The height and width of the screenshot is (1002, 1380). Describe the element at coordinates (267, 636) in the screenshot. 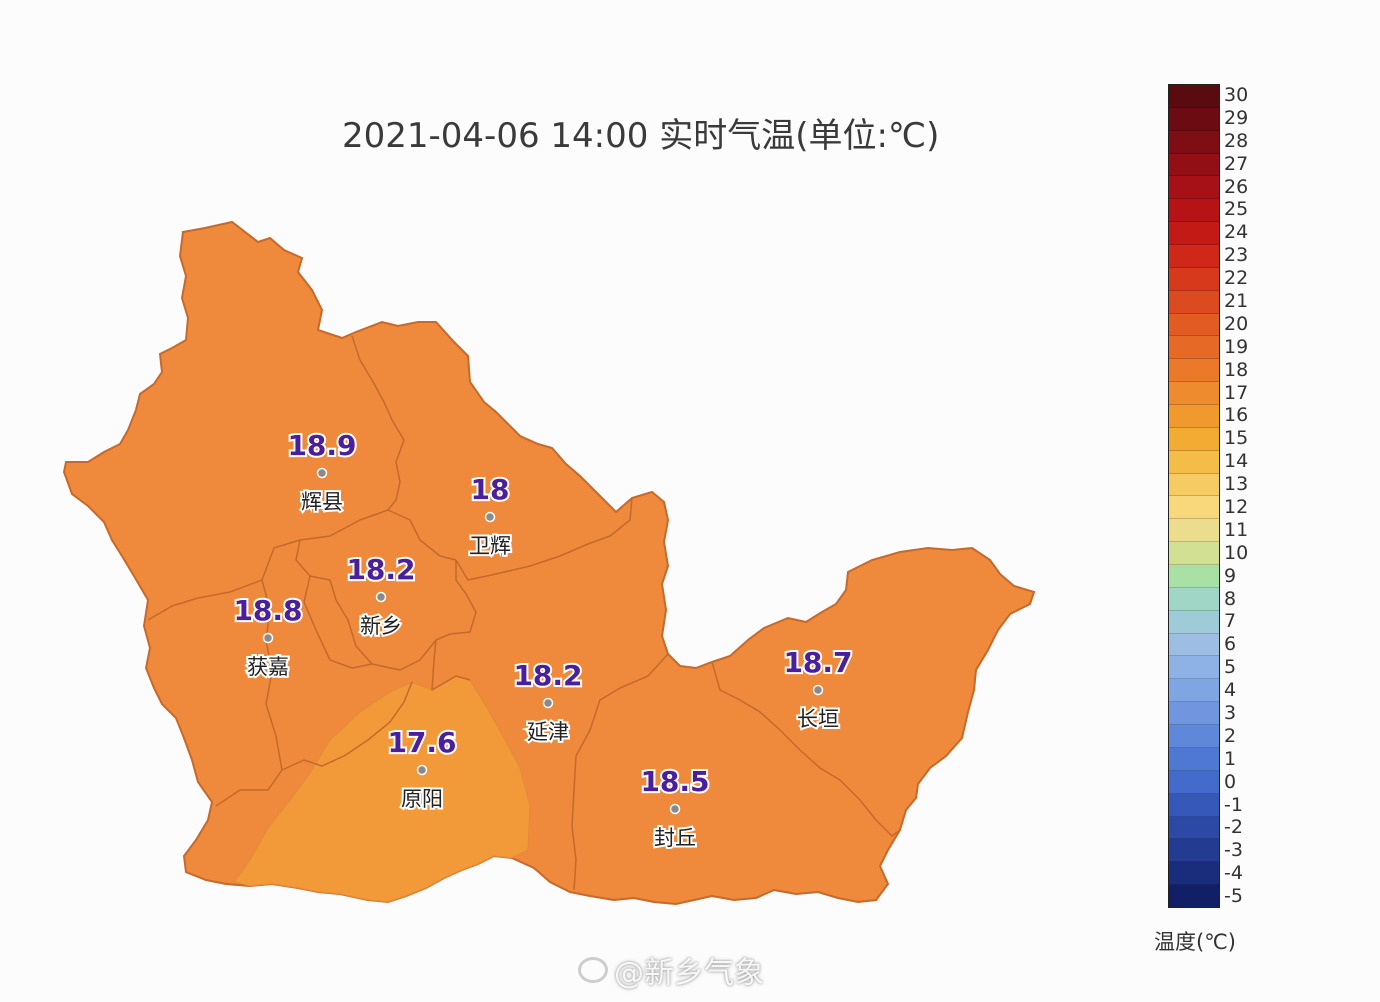

I see `station-huojia: 18.8 获嘉` at that location.